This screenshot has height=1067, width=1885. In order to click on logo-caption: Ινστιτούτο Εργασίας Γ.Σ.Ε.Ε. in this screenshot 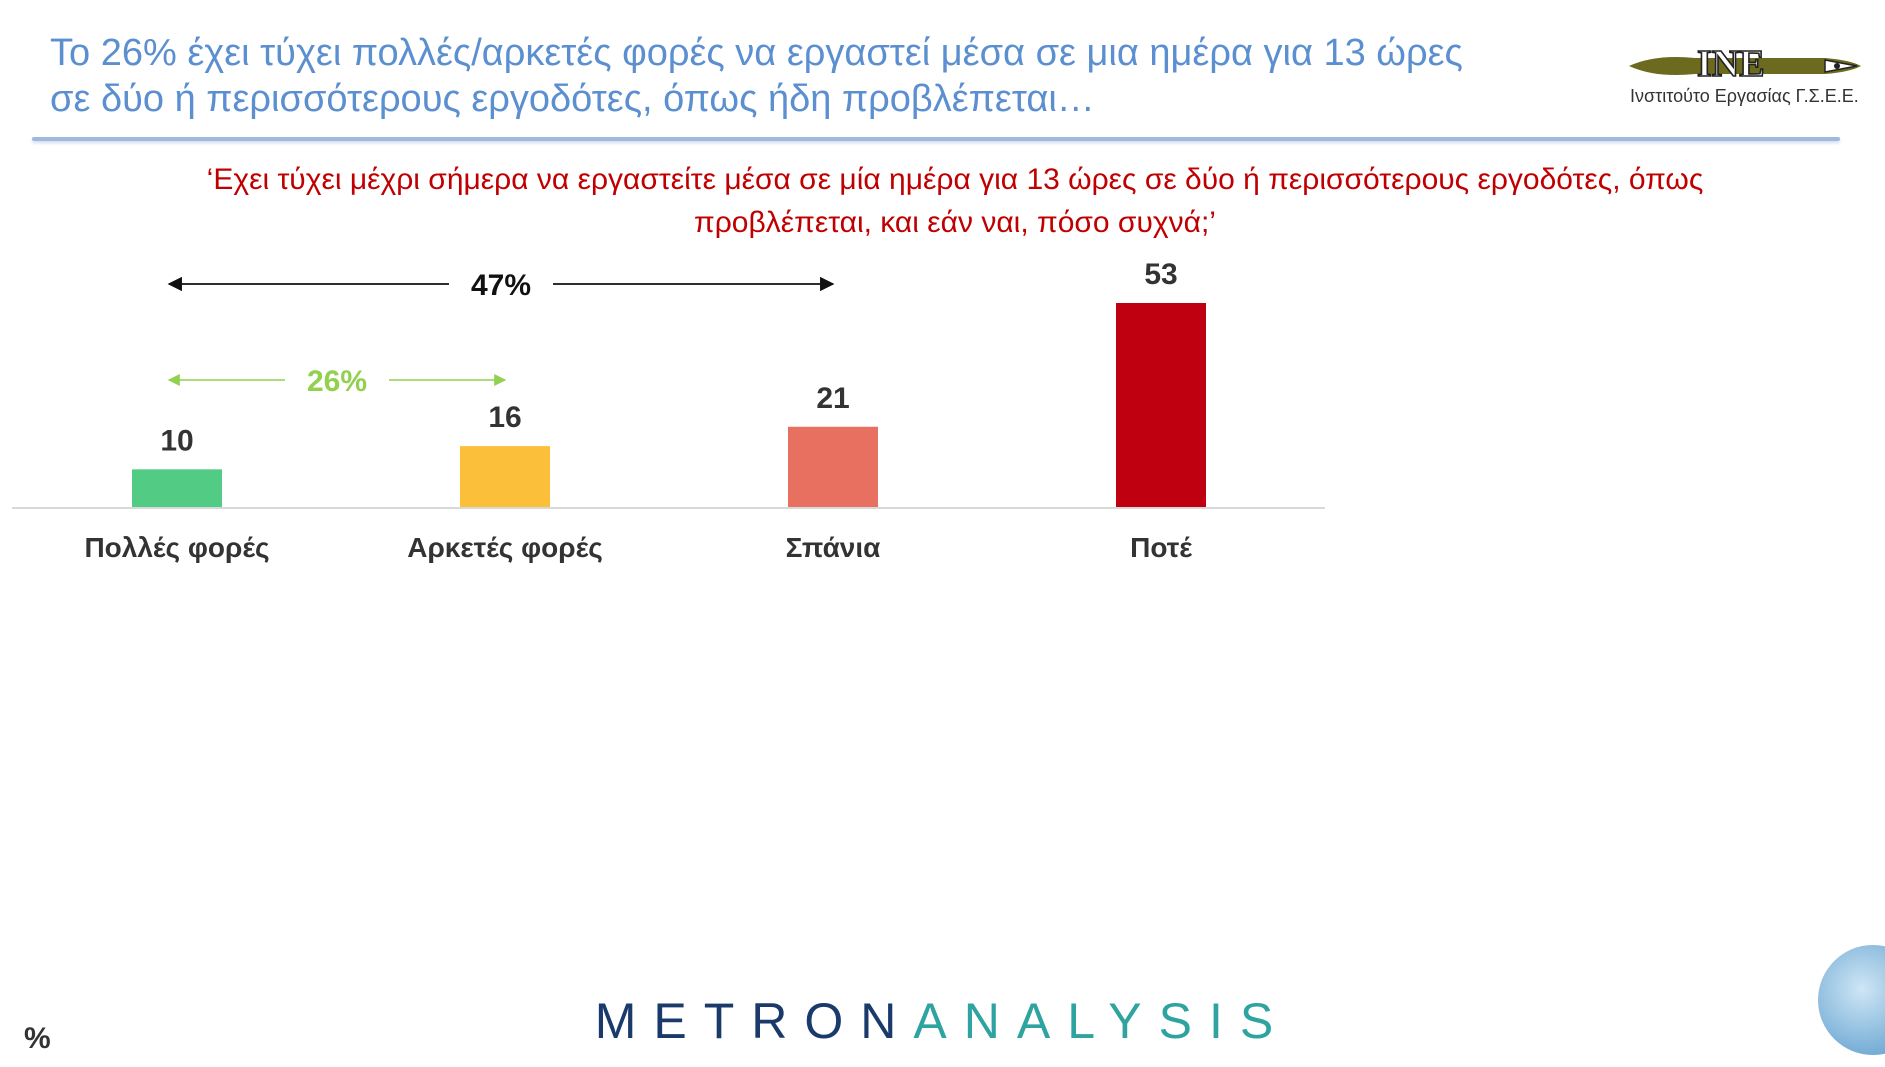, I will do `click(1744, 96)`.